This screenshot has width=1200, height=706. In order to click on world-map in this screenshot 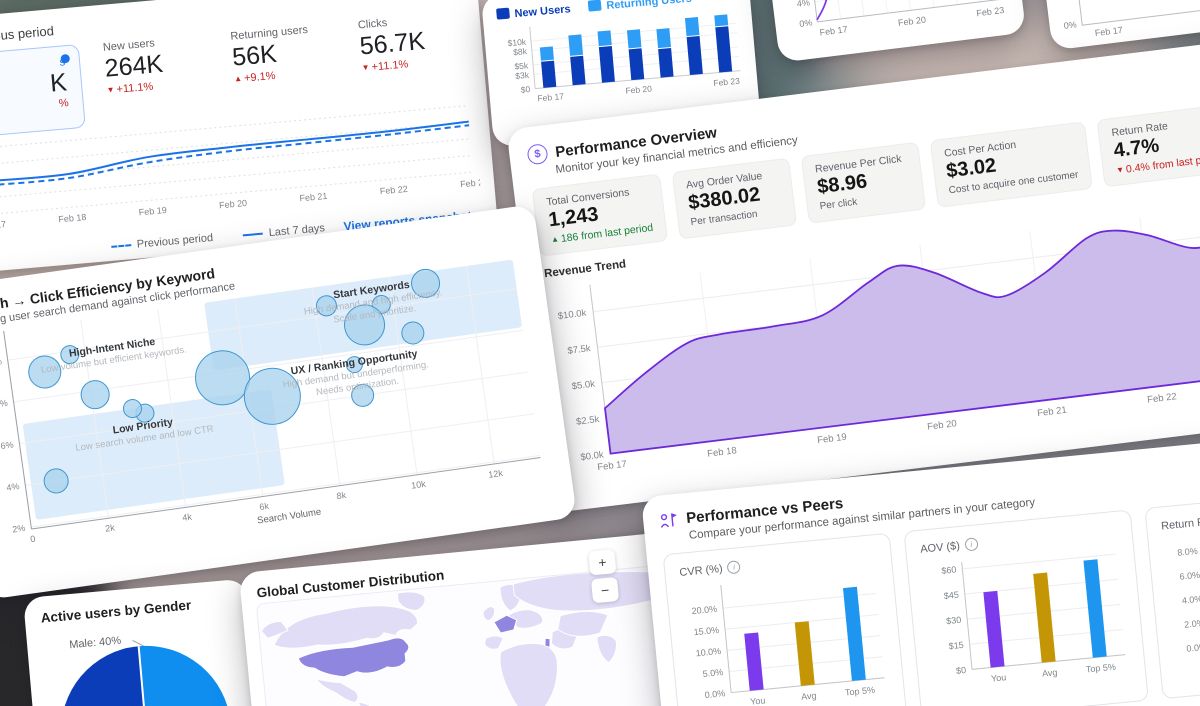, I will do `click(465, 635)`.